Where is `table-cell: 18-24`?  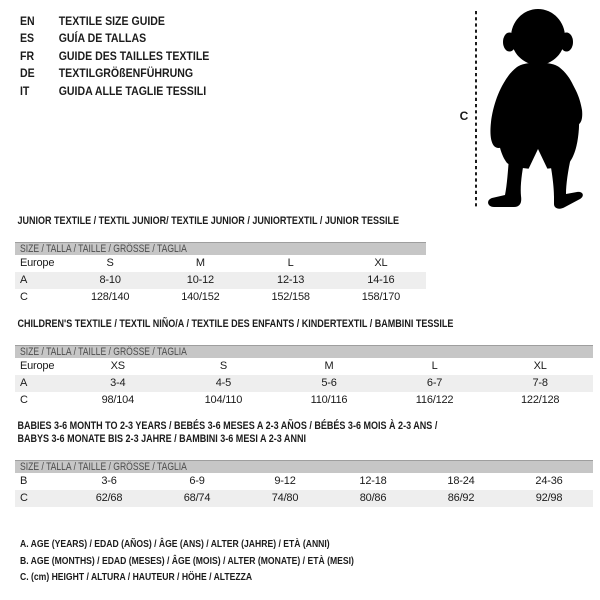
table-cell: 18-24 is located at coordinates (461, 481).